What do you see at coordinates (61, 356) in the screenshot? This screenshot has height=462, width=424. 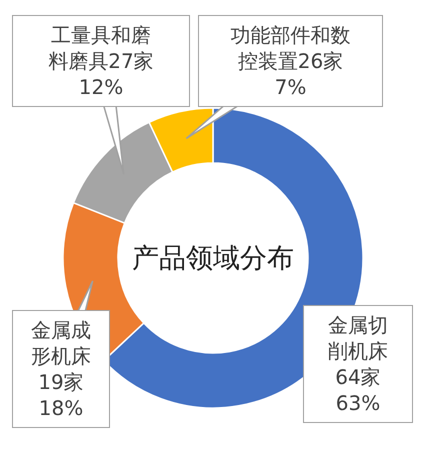 I see `slice-label: 金属成形机床19家` at bounding box center [61, 356].